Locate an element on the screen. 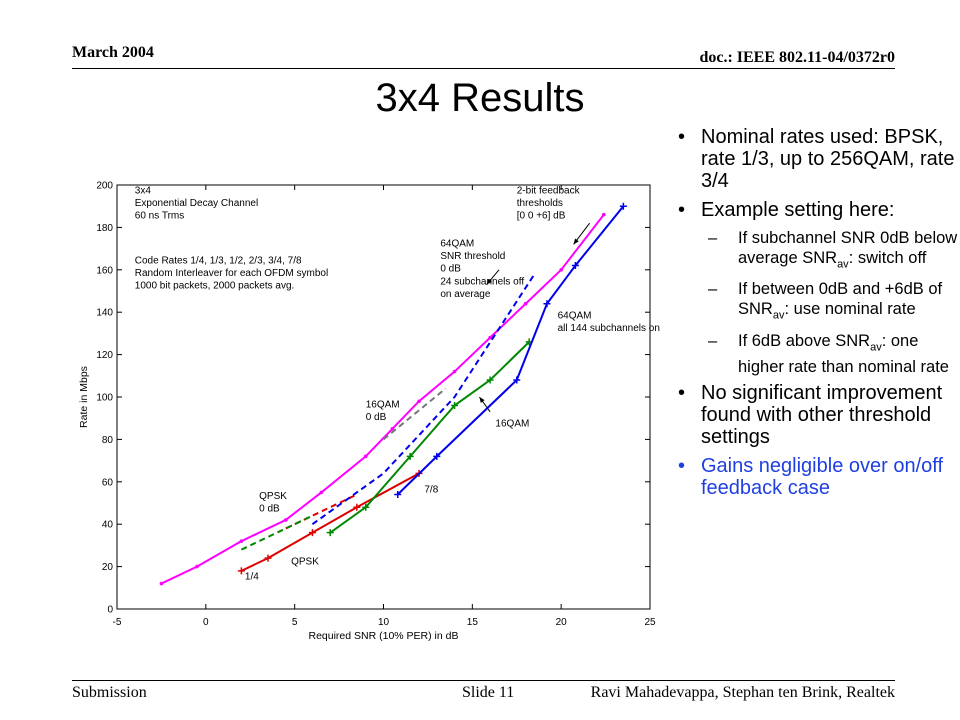 The height and width of the screenshot is (720, 960). y-tick-label: 120 is located at coordinates (104, 355).